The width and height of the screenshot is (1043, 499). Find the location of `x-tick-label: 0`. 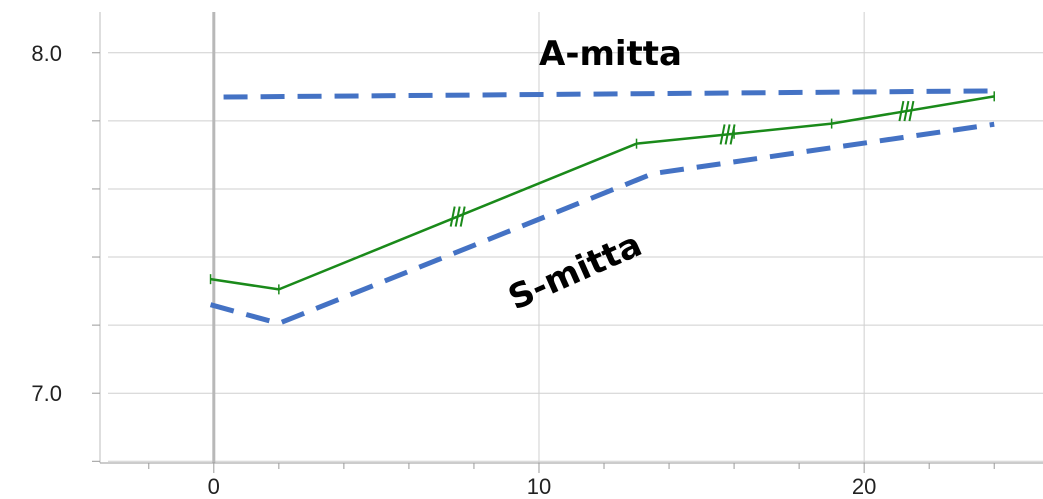

x-tick-label: 0 is located at coordinates (214, 486).